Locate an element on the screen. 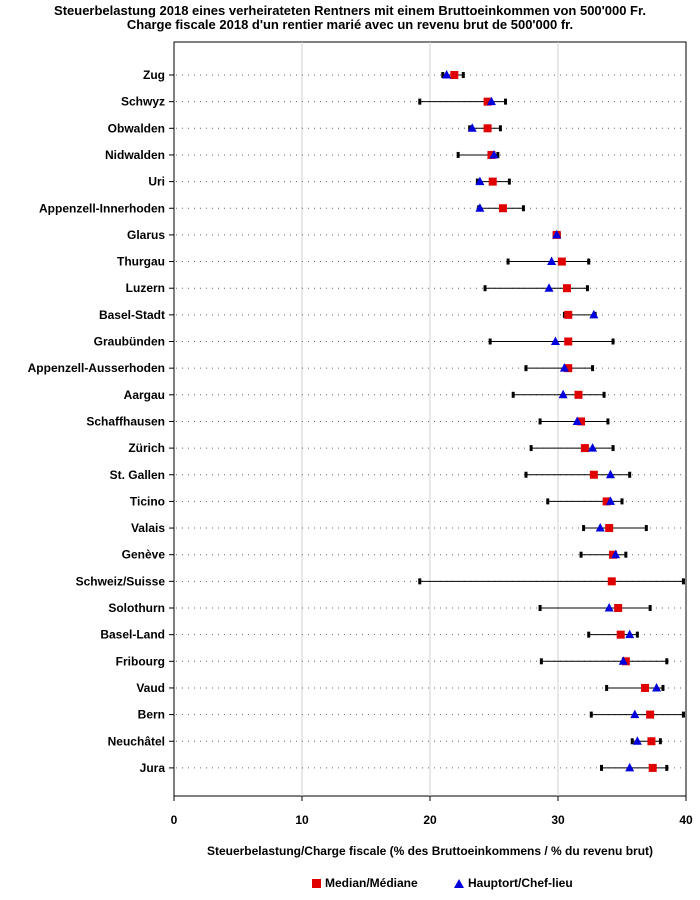 The image size is (700, 900). row-z-rich: Zürich is located at coordinates (406, 448).